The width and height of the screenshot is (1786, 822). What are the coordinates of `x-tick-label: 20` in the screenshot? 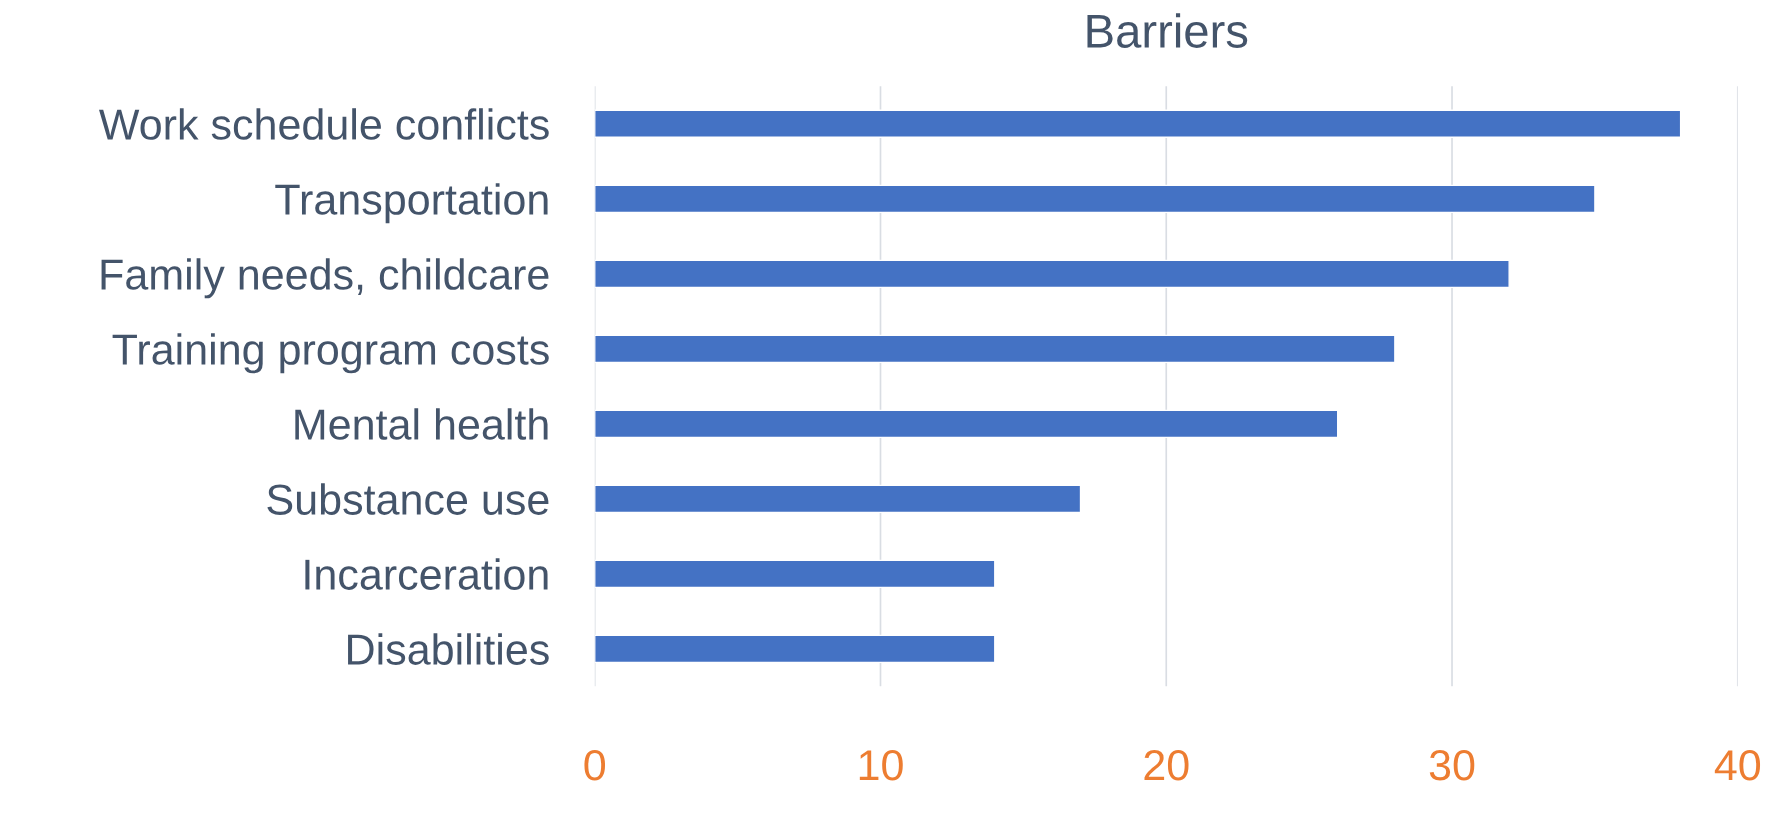 It's located at (1166, 765).